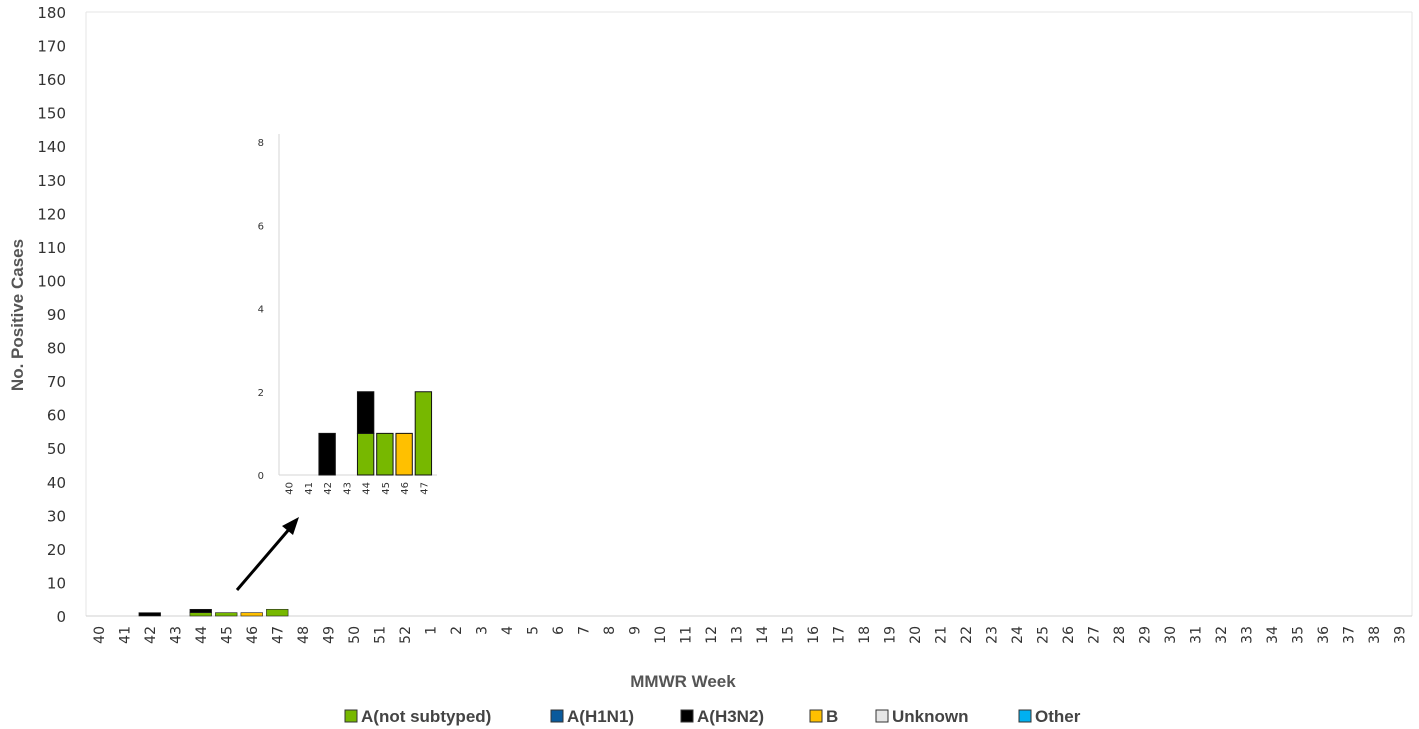 The height and width of the screenshot is (729, 1419). Describe the element at coordinates (1400, 635) in the screenshot. I see `x-tick-label: 39` at that location.